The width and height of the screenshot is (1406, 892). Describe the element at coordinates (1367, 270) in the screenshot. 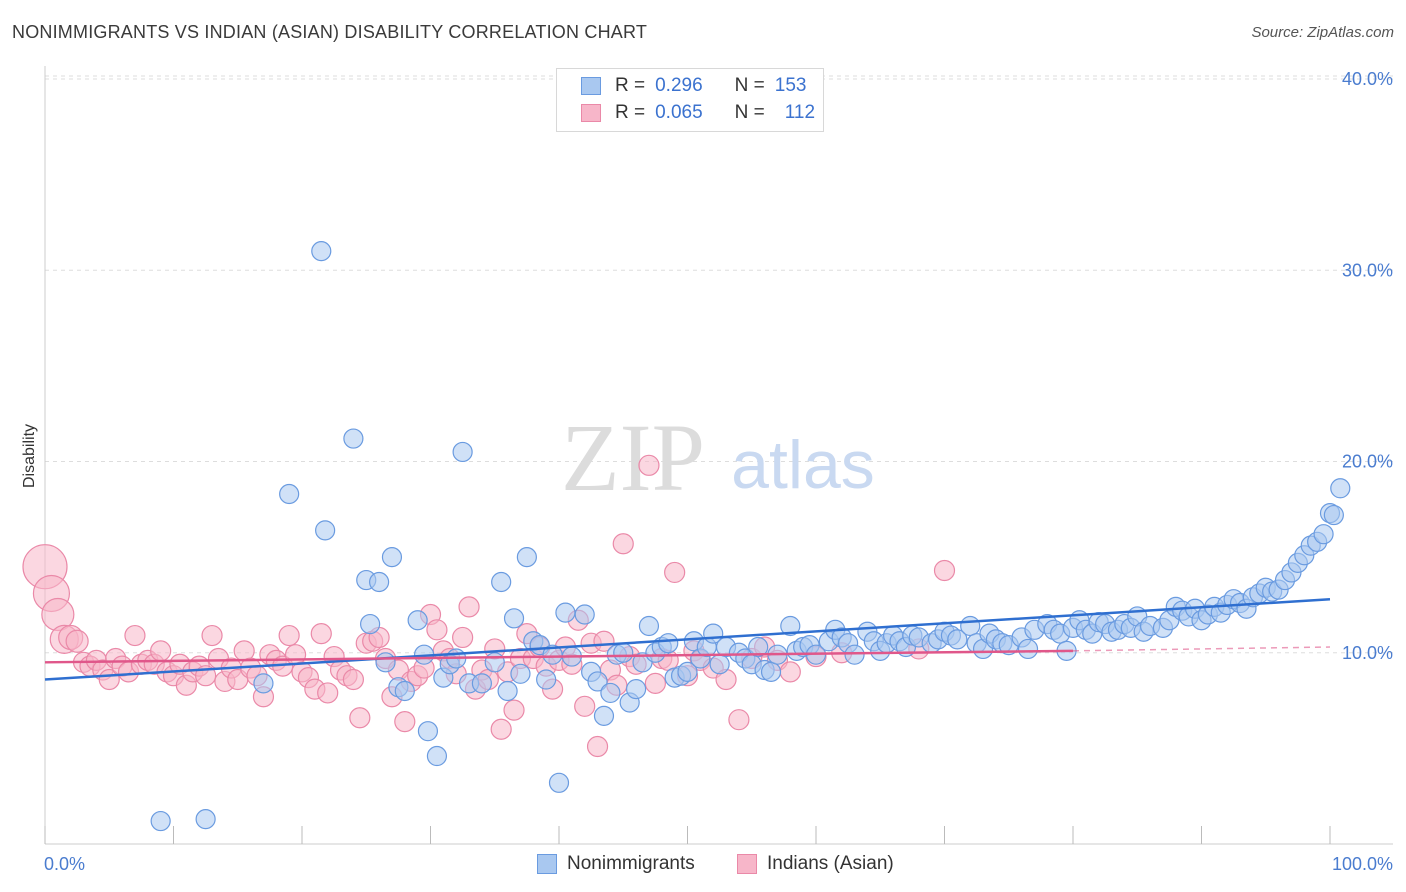

I see `y-tick-label: 30.0%` at that location.